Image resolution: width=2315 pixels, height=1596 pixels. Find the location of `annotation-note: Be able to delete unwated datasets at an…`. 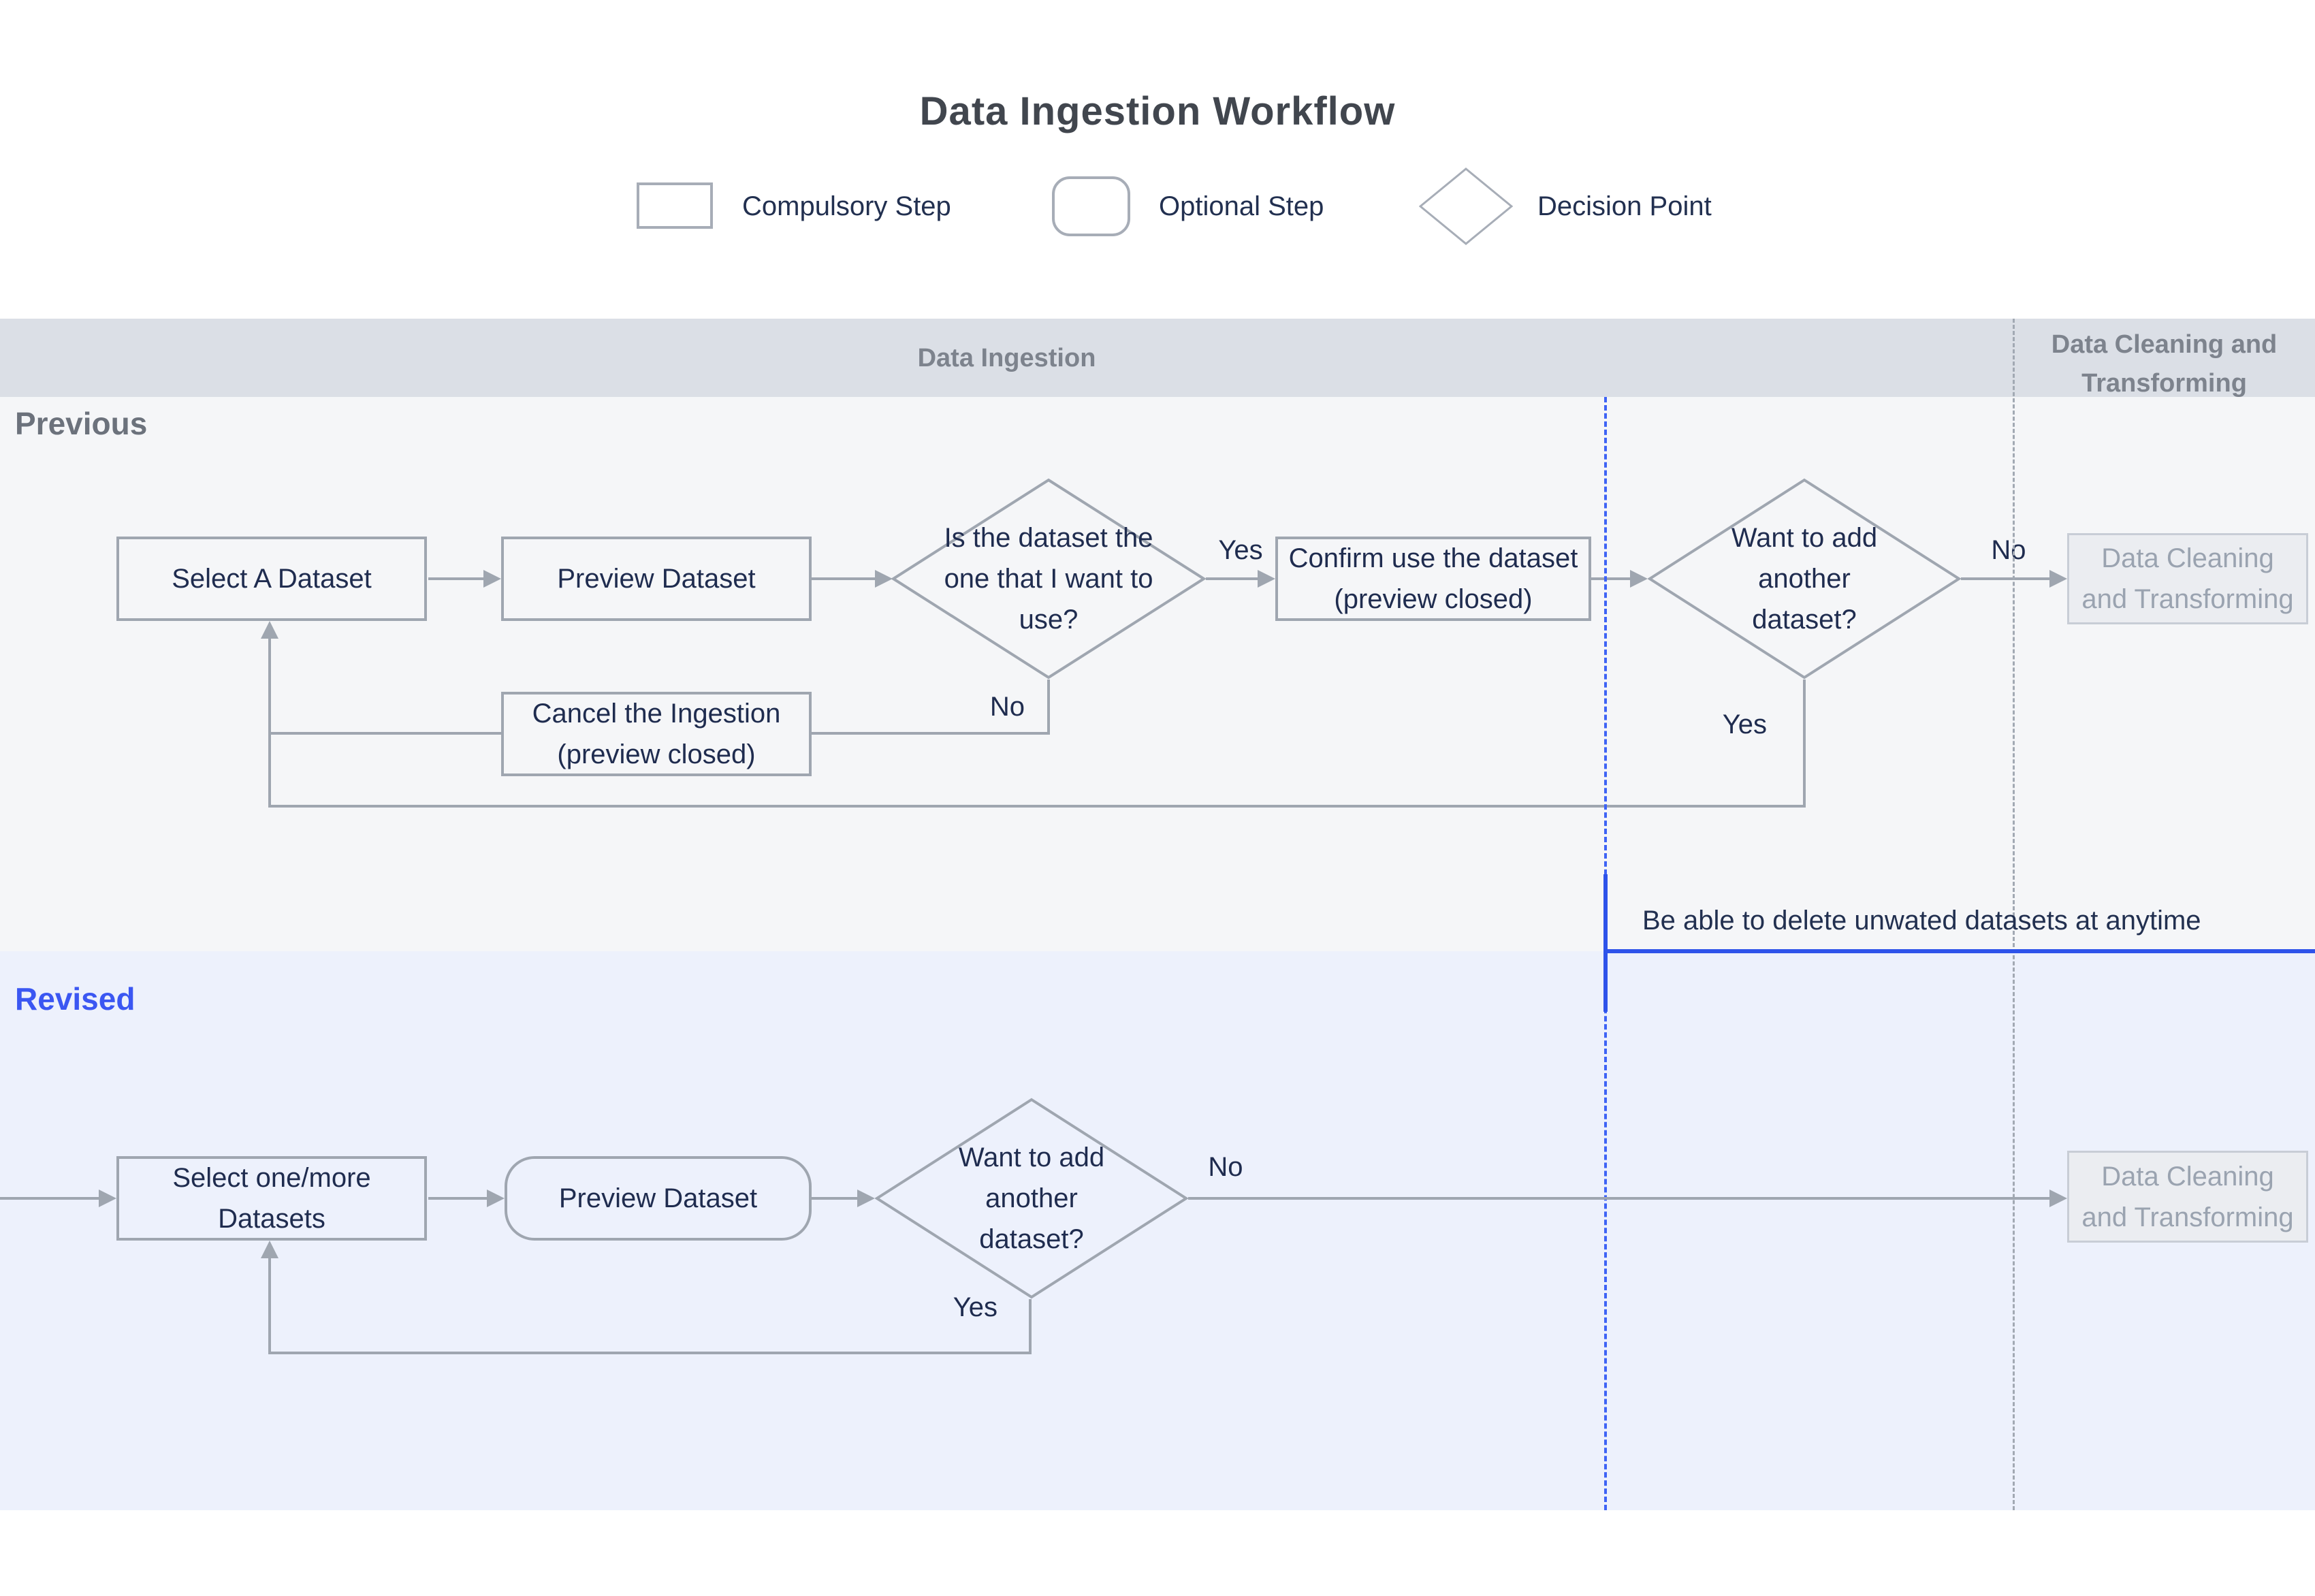

annotation-note: Be able to delete unwated datasets at an… is located at coordinates (1922, 921).